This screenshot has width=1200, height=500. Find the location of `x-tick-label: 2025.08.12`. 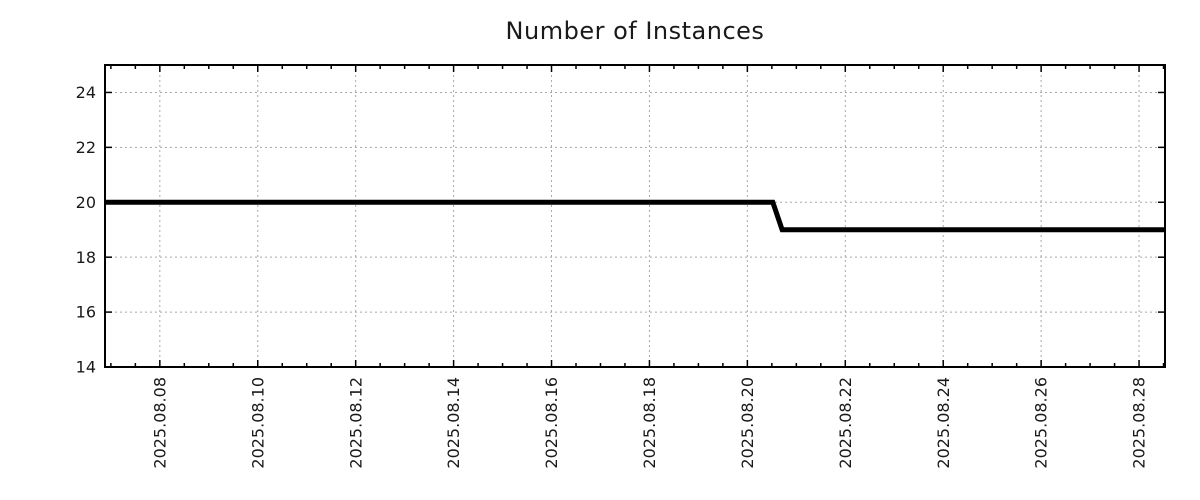

x-tick-label: 2025.08.12 is located at coordinates (355, 423).